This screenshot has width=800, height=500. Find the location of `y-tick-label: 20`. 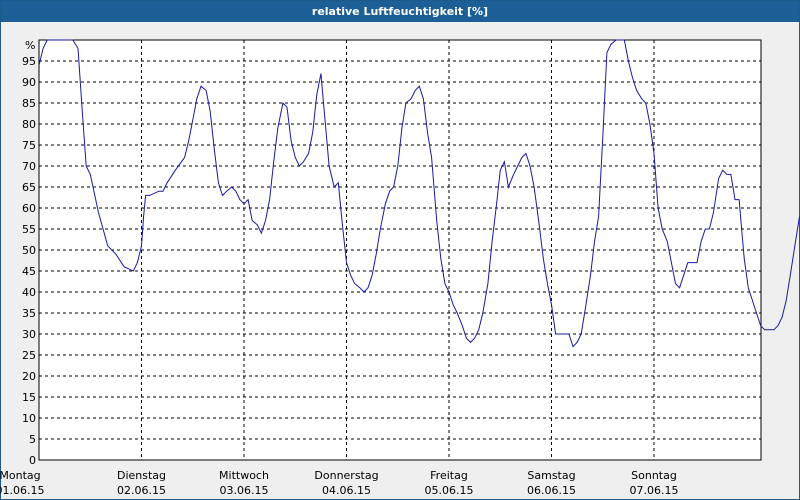

y-tick-label: 20 is located at coordinates (29, 376).